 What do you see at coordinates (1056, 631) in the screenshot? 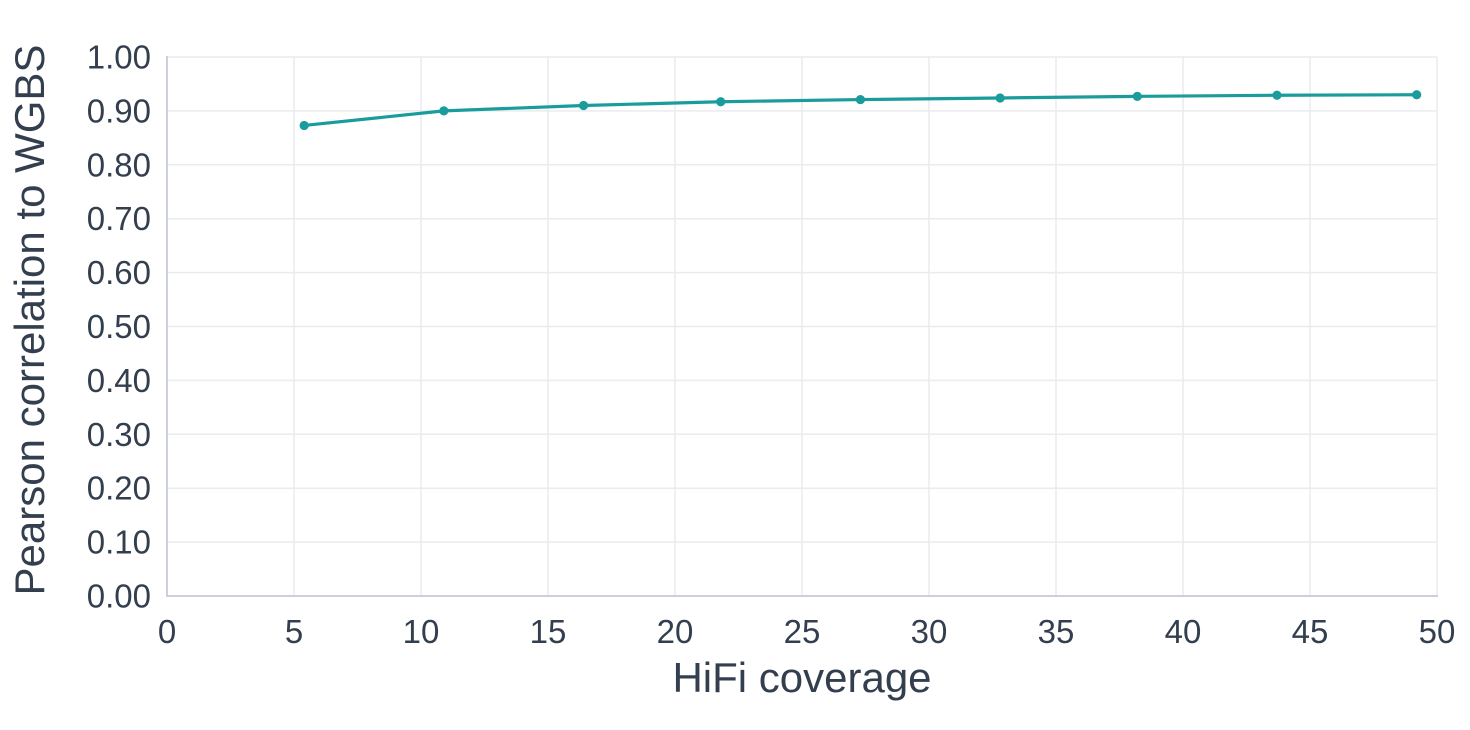
I see `x-tick-label: 35` at bounding box center [1056, 631].